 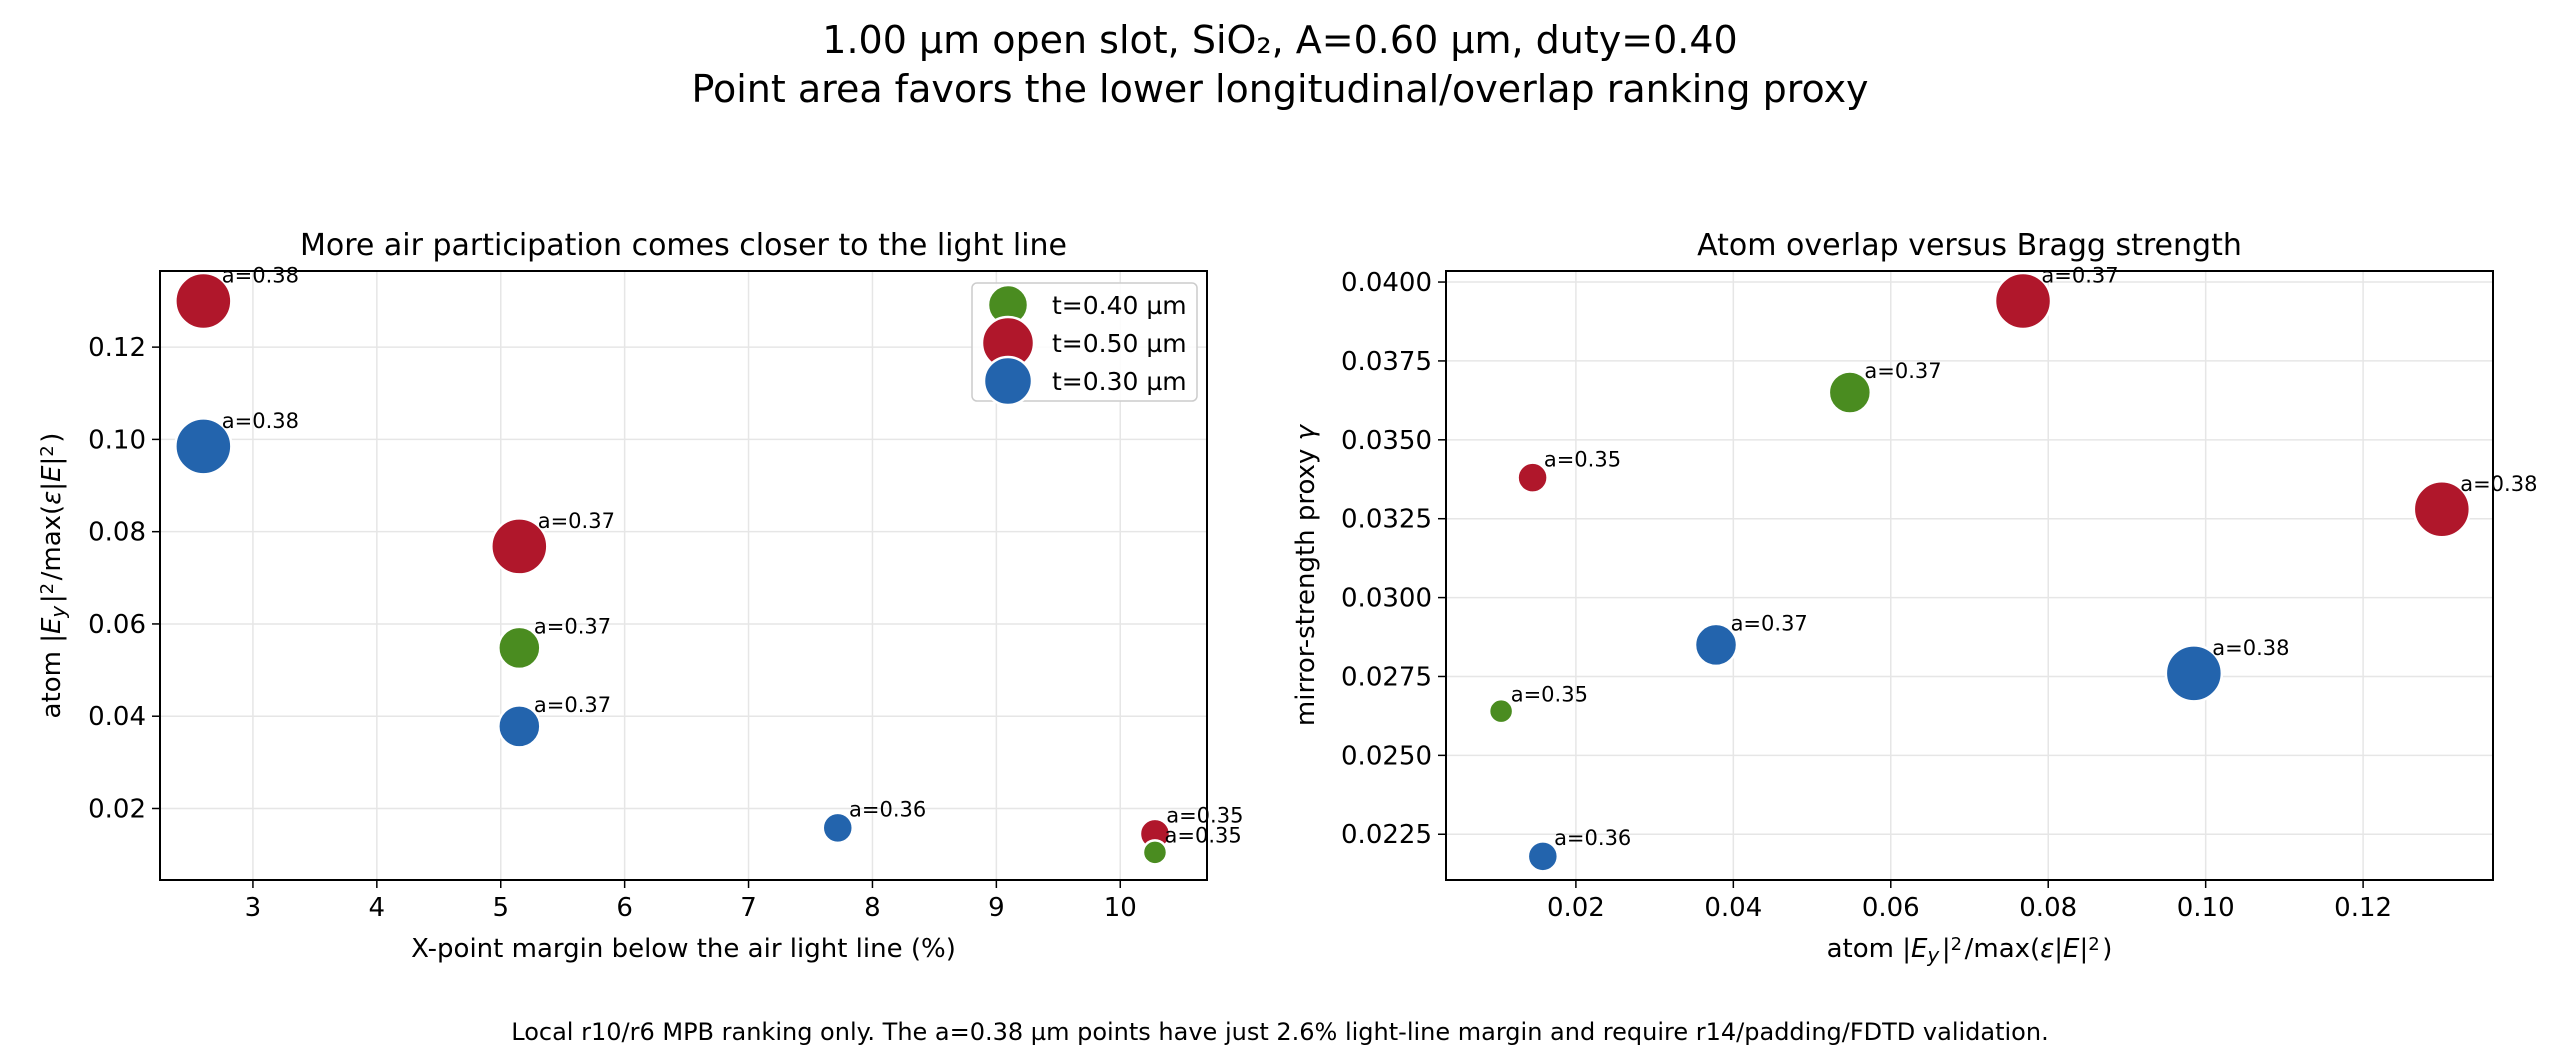 I want to click on x-tick-label: 0.04, so click(x=1733, y=908).